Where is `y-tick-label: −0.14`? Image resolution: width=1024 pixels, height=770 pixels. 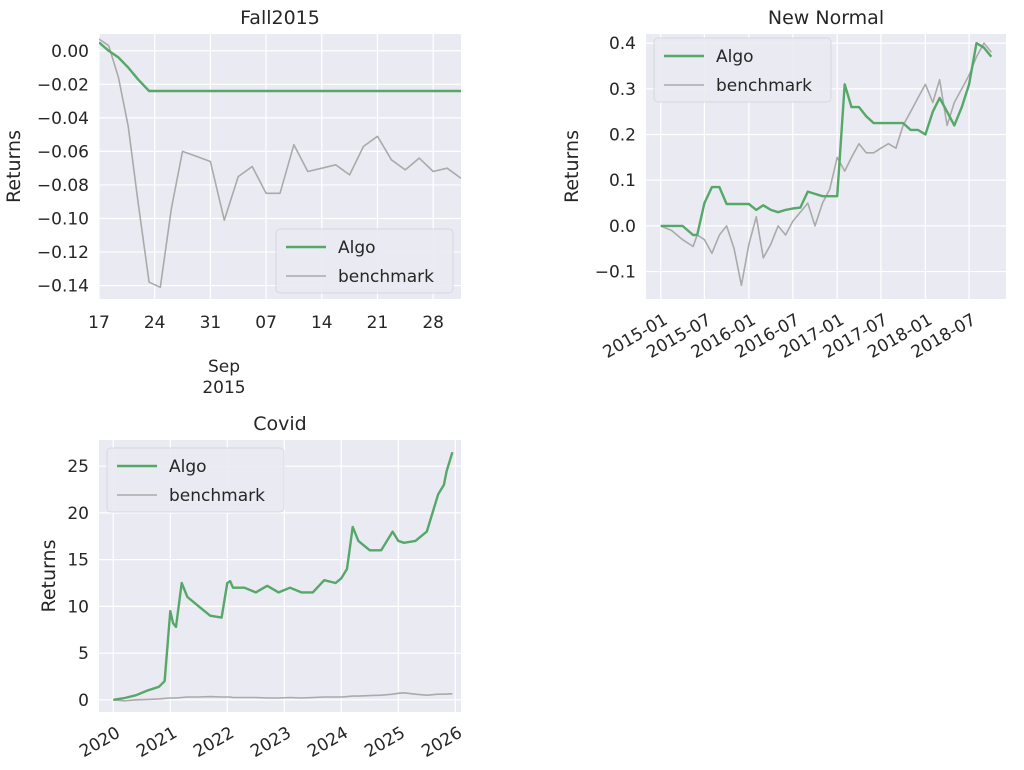 y-tick-label: −0.14 is located at coordinates (63, 287).